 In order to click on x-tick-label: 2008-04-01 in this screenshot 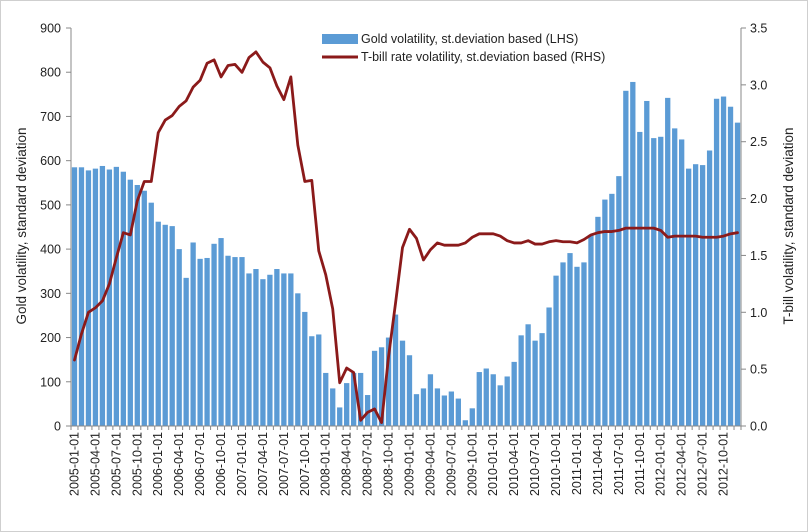, I will do `click(347, 464)`.